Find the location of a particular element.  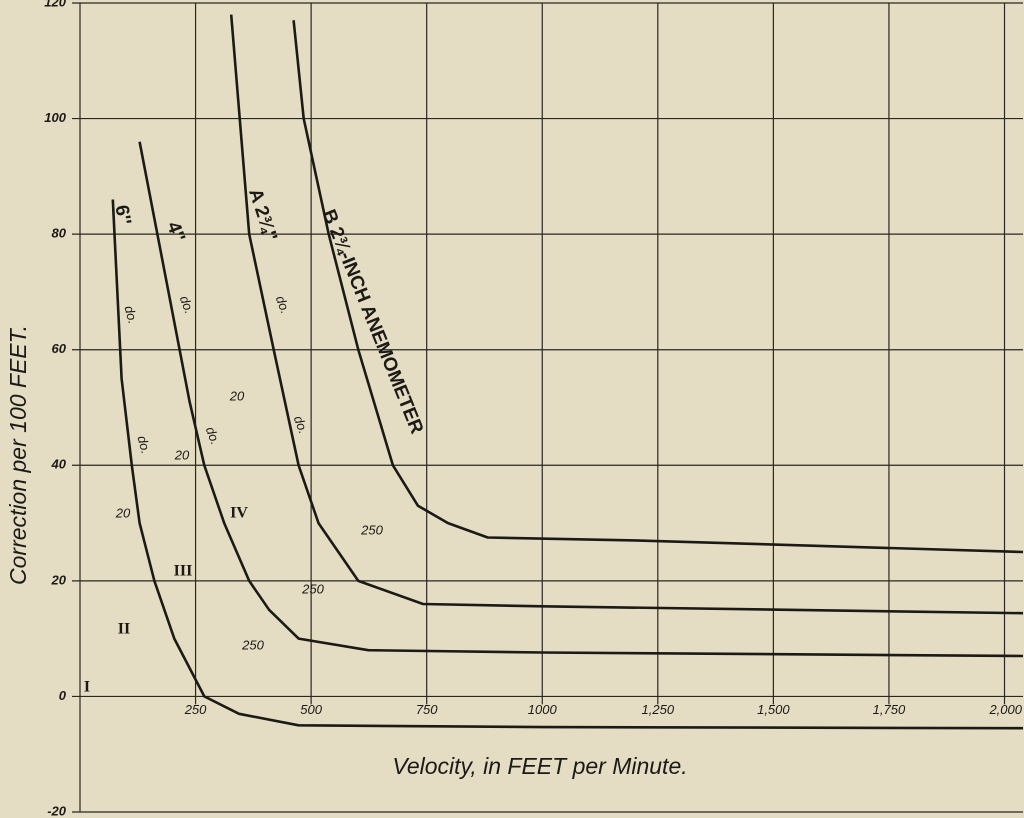

x-tick-label: 2,000 is located at coordinates (1005, 709).